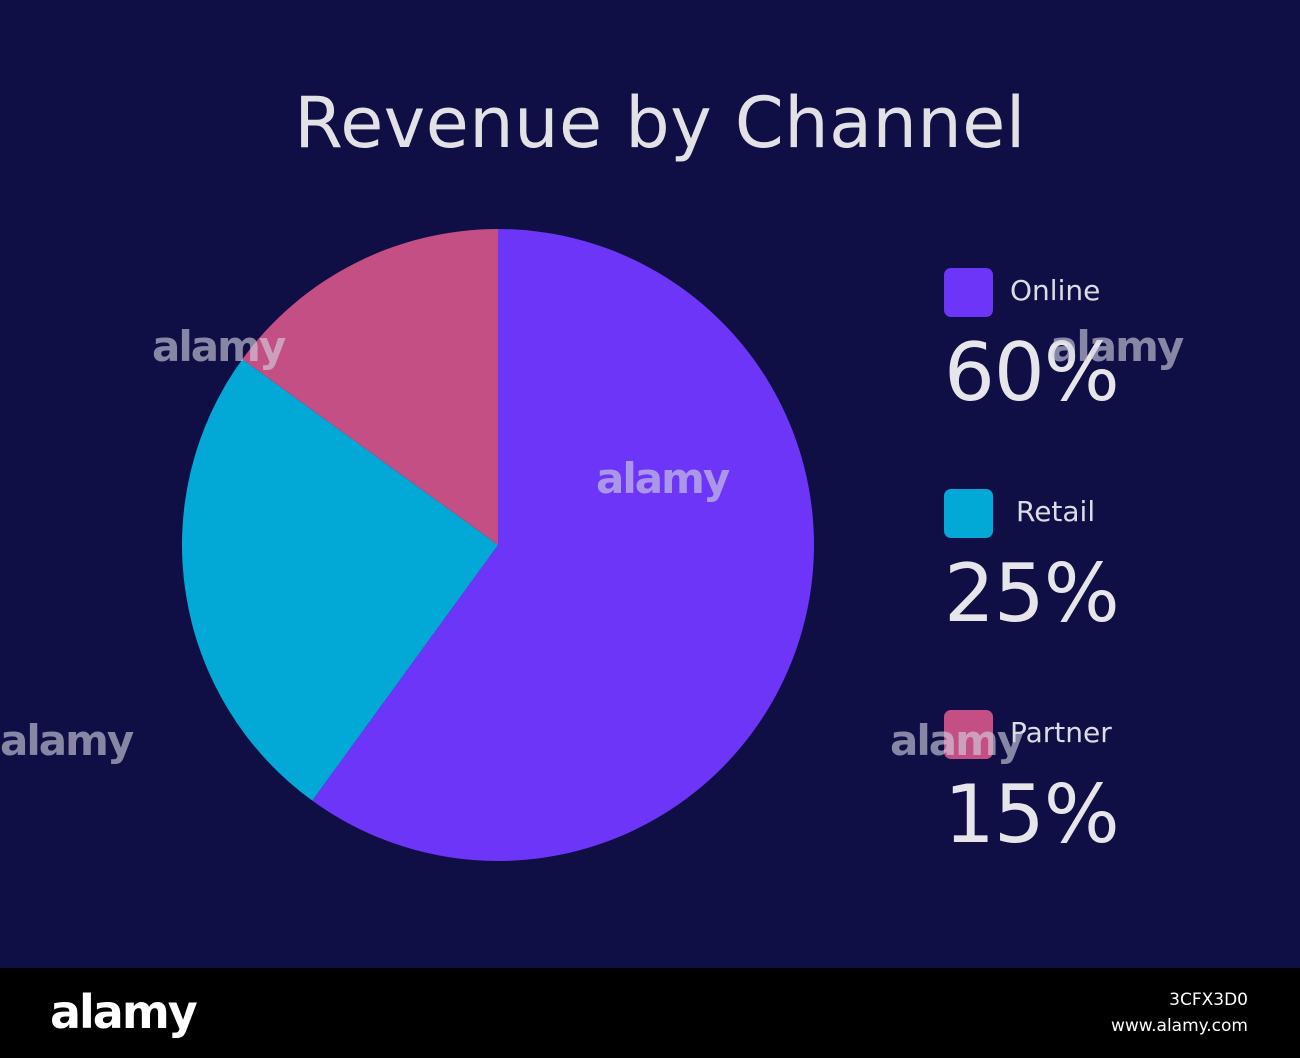 The height and width of the screenshot is (1058, 1300). What do you see at coordinates (1055, 290) in the screenshot?
I see `legend-label-online: Online` at bounding box center [1055, 290].